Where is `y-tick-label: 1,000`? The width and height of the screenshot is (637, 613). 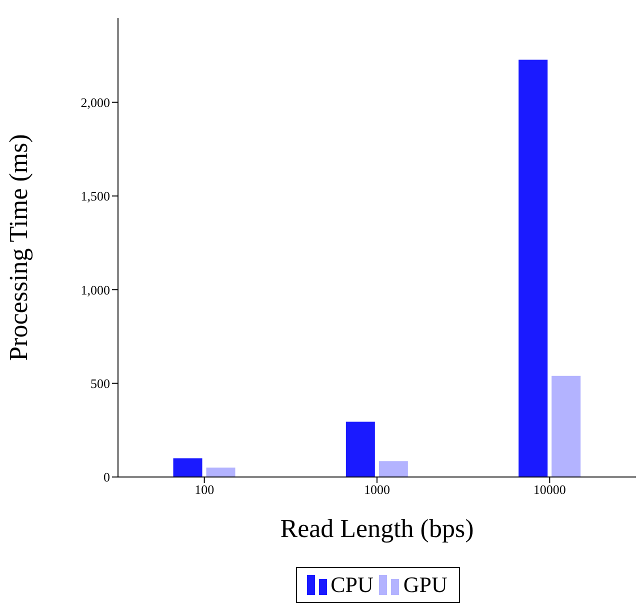
y-tick-label: 1,000 is located at coordinates (95, 290).